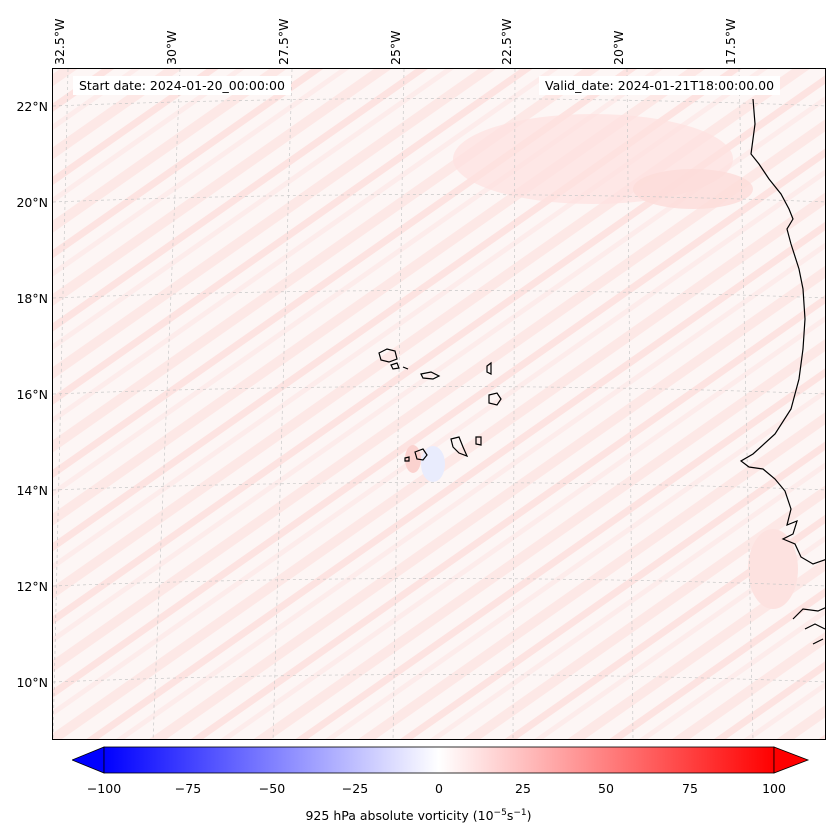 This screenshot has width=837, height=839. What do you see at coordinates (171, 47) in the screenshot?
I see `lon-label: 30°W` at bounding box center [171, 47].